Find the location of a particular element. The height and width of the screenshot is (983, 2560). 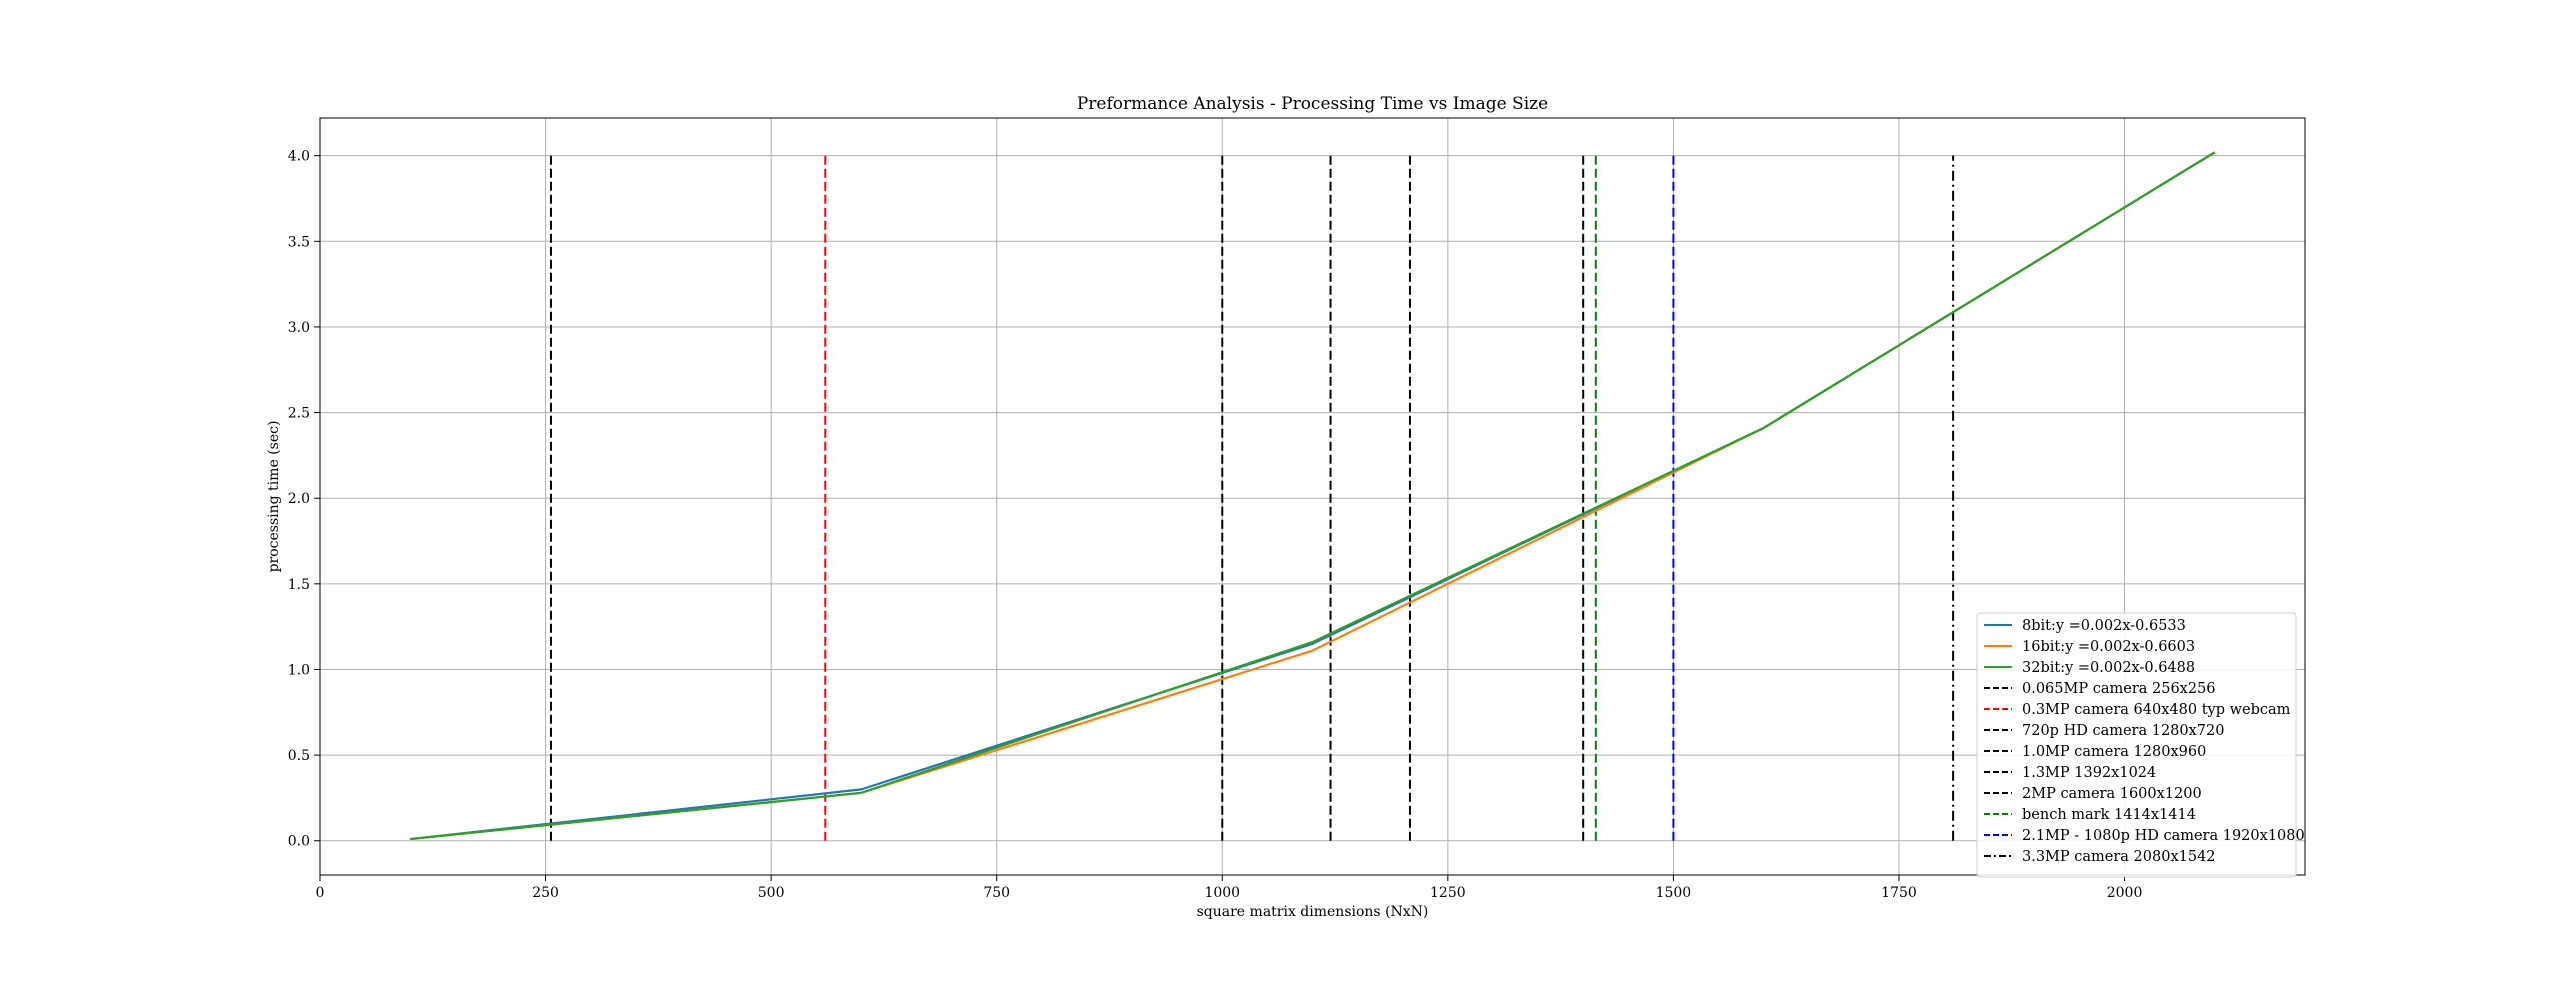

y-tick-label: 0.0 is located at coordinates (299, 842).